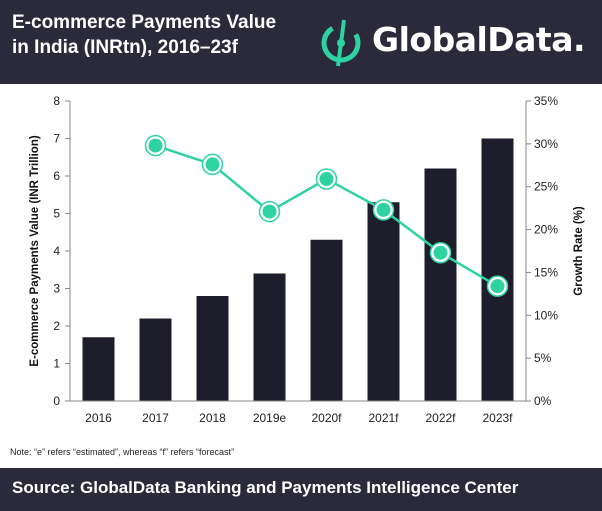 This screenshot has height=511, width=602. I want to click on y2-tick-label: 10%, so click(546, 315).